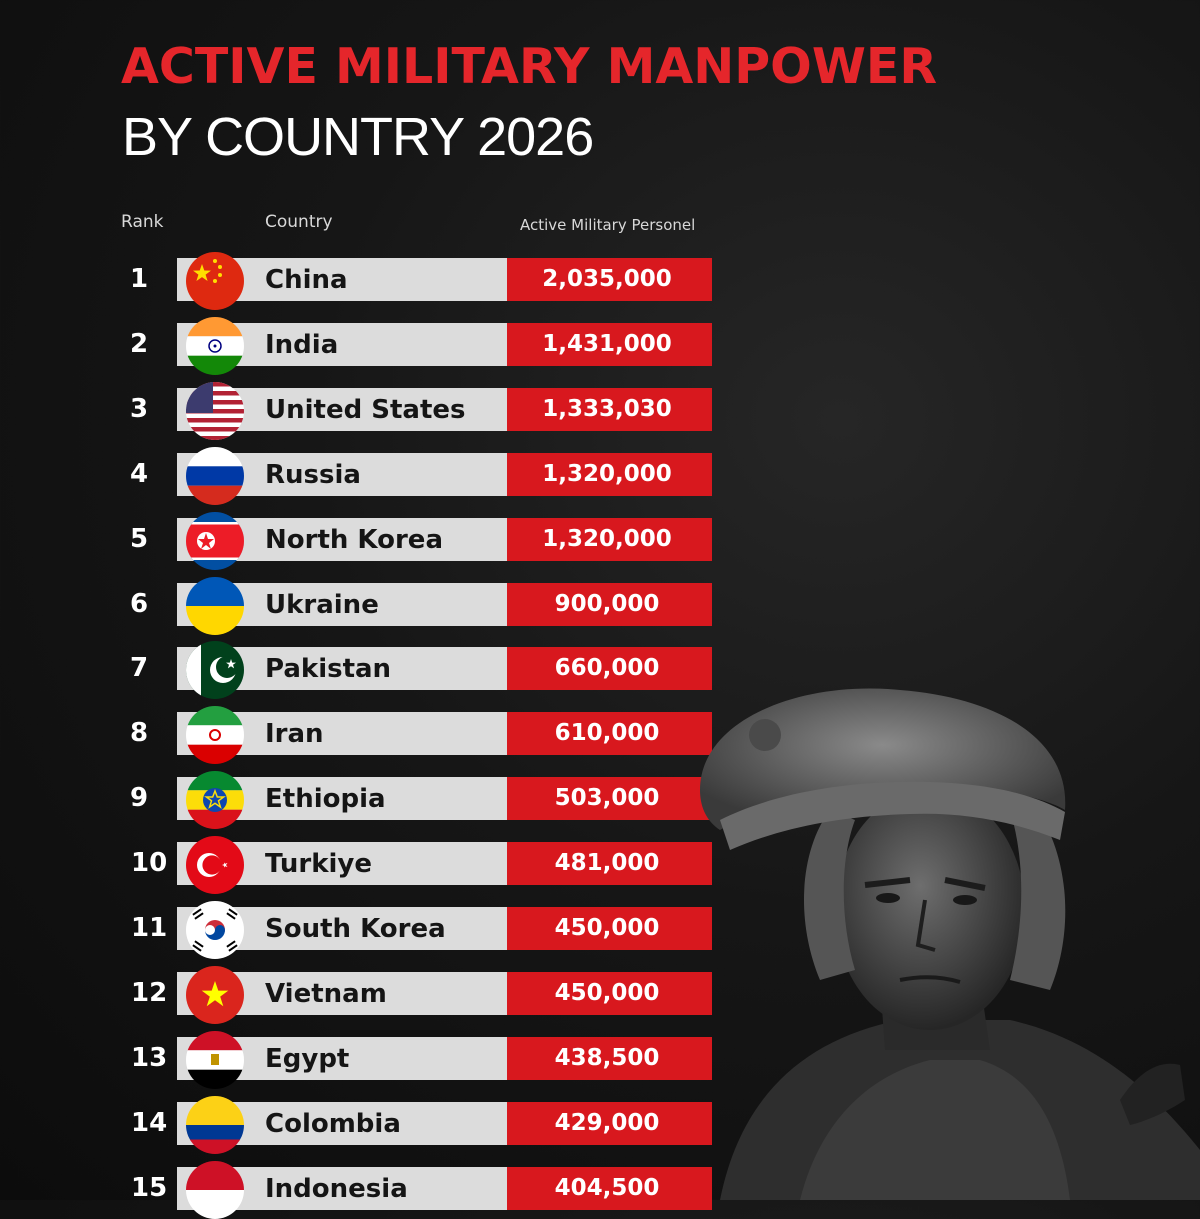 The width and height of the screenshot is (1200, 1219). I want to click on personnel-value: 429,000, so click(607, 1123).